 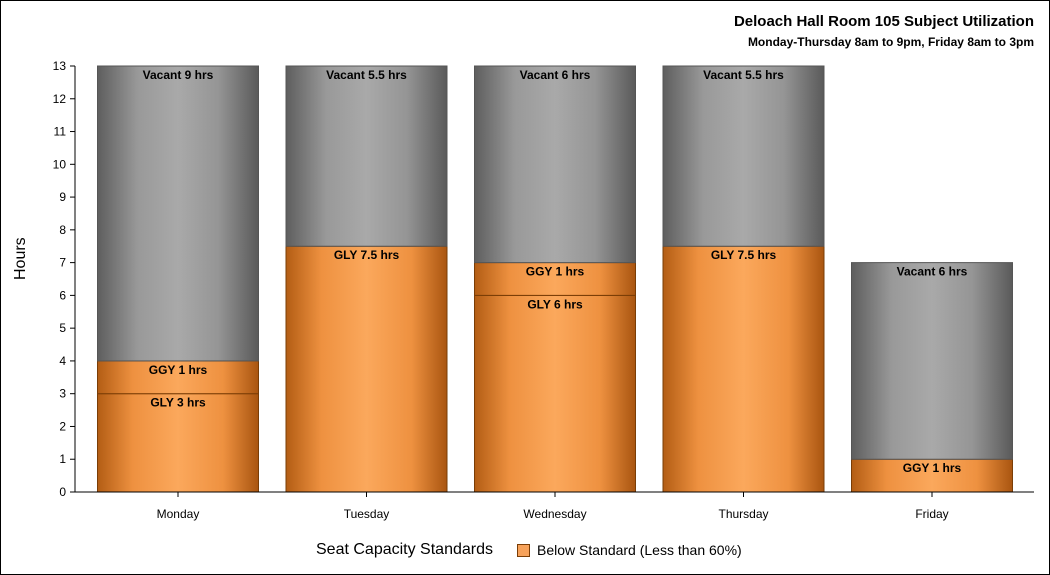 I want to click on data-label-tuesday-gly-7-5-hrs: GLY 7.5 hrs, so click(x=367, y=255).